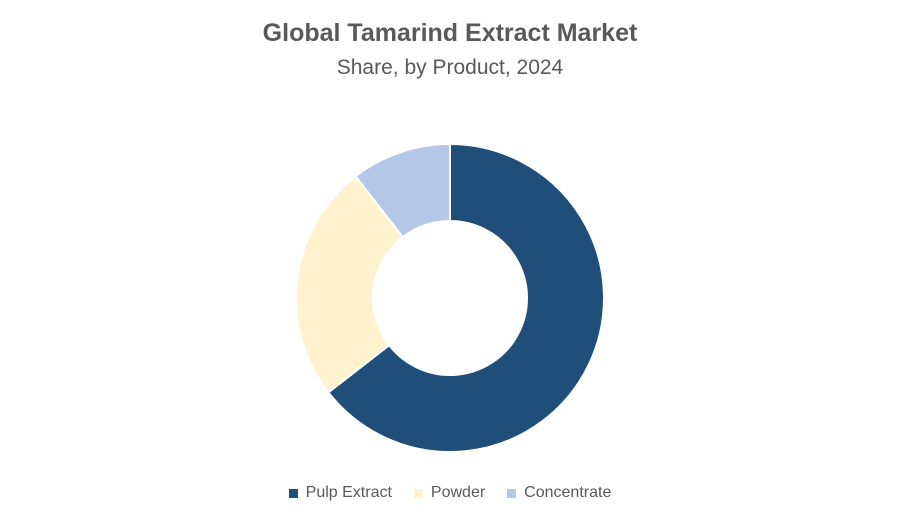  Describe the element at coordinates (458, 492) in the screenshot. I see `legend-label-powder: Powder` at that location.